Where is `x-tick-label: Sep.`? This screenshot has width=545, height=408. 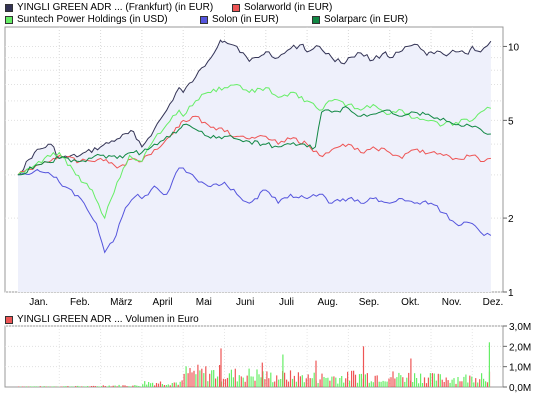 x-tick-label: Sep. is located at coordinates (369, 302).